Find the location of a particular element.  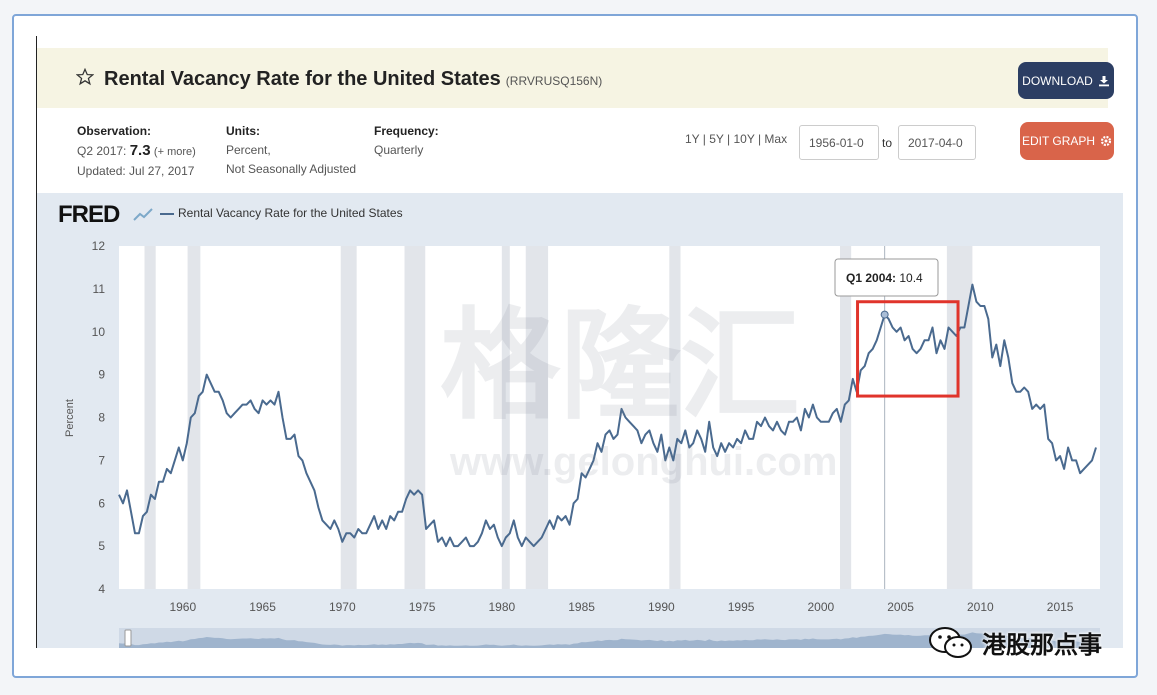

x-tick-label: 1980 is located at coordinates (501, 607).